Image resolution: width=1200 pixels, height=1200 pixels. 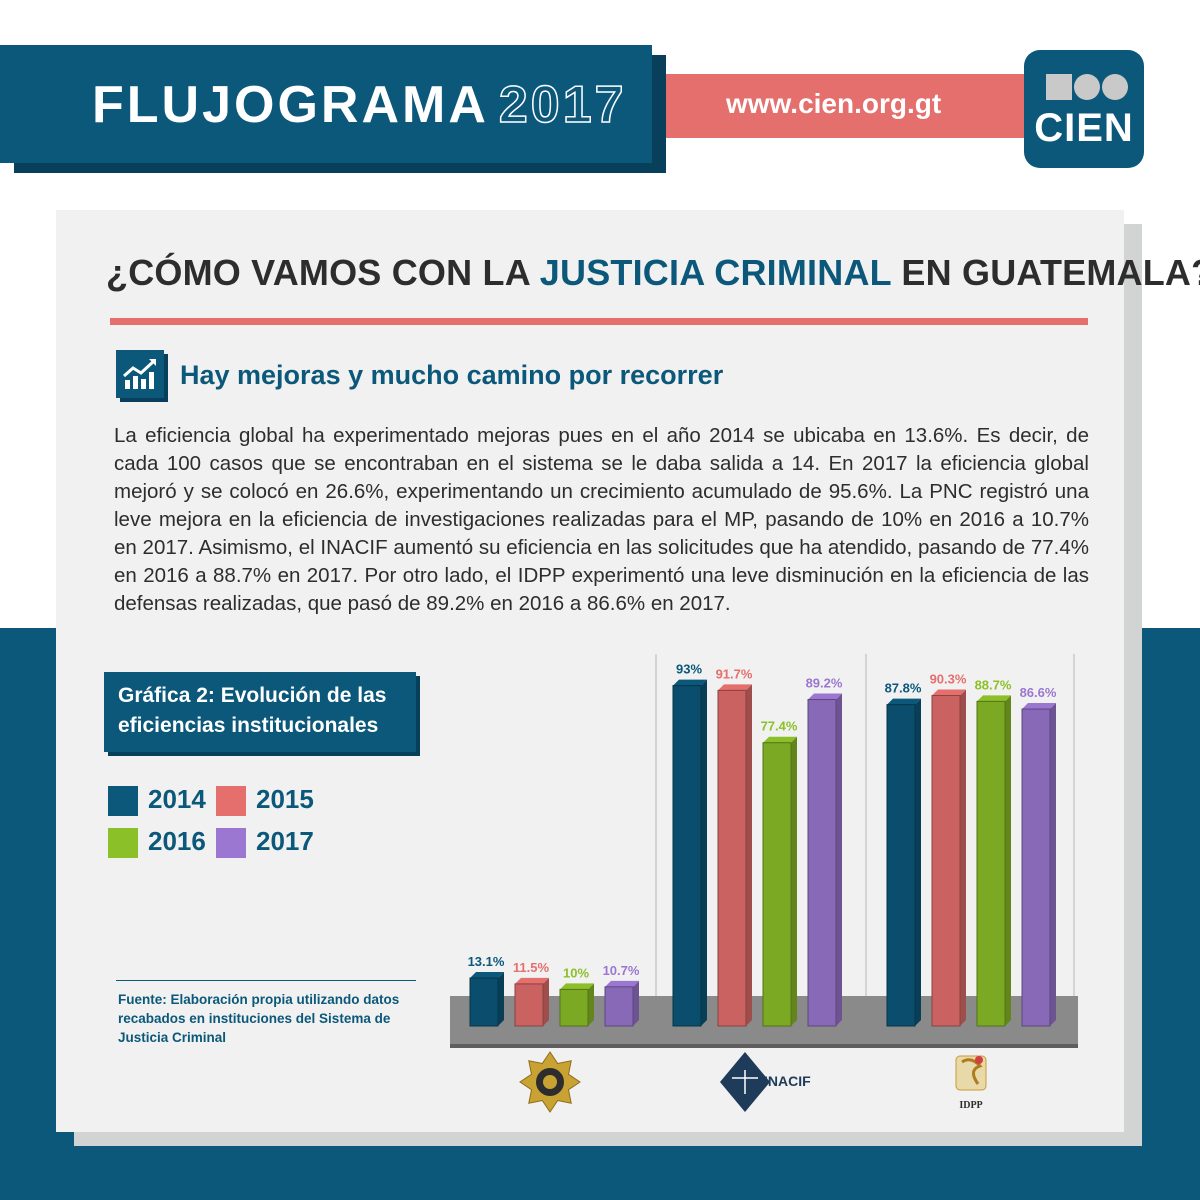 I want to click on bar-inacif-2015, so click(x=732, y=858).